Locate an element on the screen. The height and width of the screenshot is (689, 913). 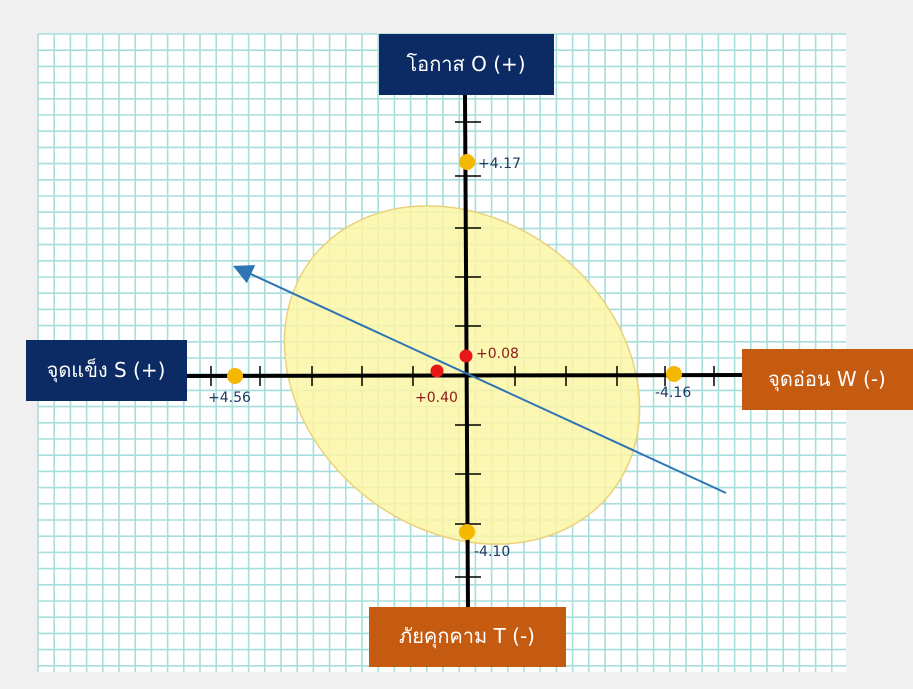
label-net-ot-value: +0.08 is located at coordinates (497, 354).